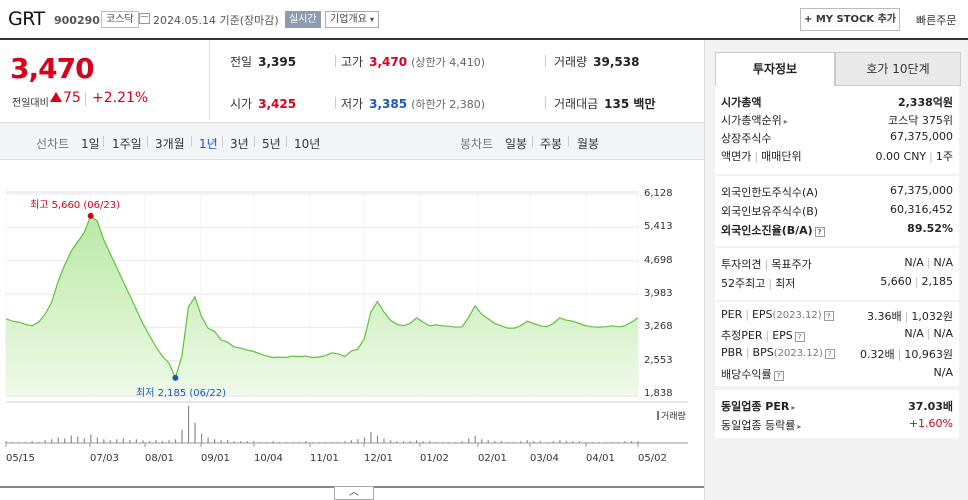 The height and width of the screenshot is (500, 968). I want to click on tab-ask-10: 호가 10단계, so click(898, 69).